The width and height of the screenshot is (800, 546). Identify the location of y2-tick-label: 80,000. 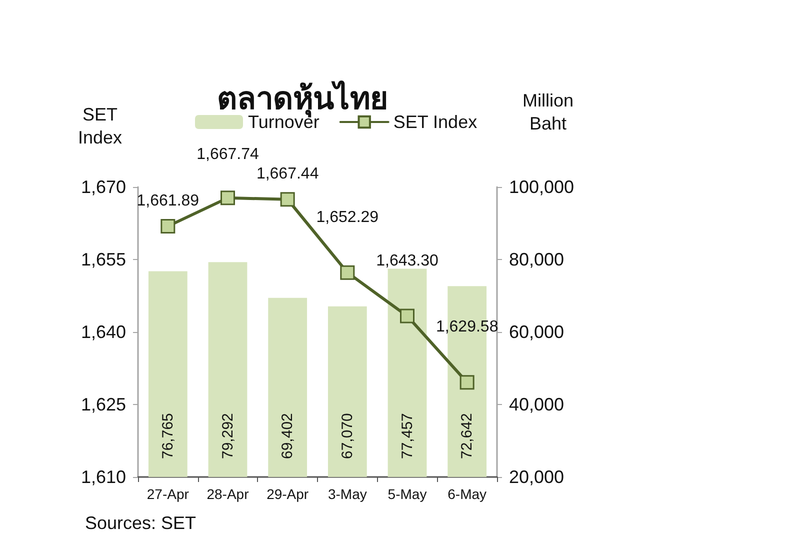
(536, 260).